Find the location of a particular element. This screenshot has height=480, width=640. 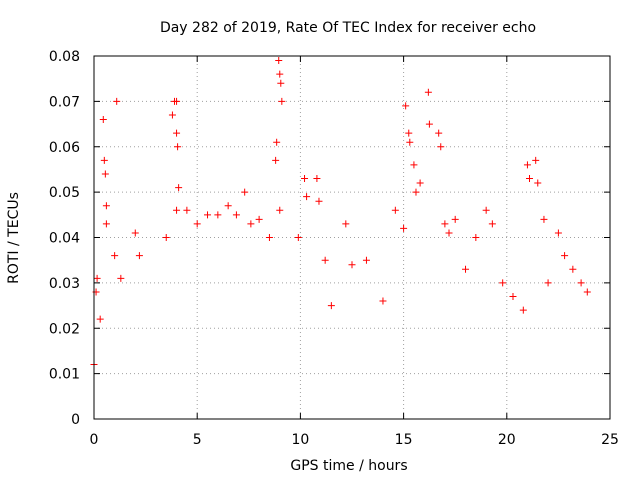

x-axis-label: GPS time / hours is located at coordinates (348, 466).